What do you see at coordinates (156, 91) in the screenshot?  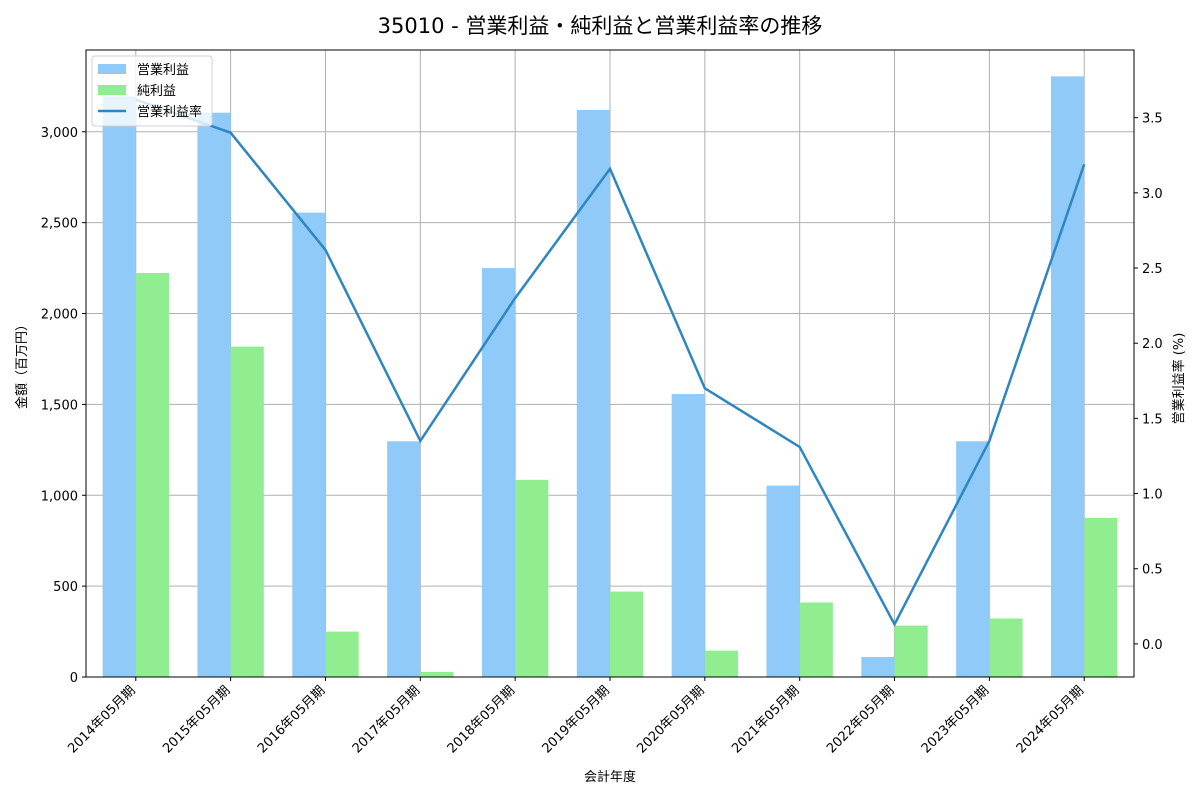 I see `legend-label-net-profit: 純利益` at bounding box center [156, 91].